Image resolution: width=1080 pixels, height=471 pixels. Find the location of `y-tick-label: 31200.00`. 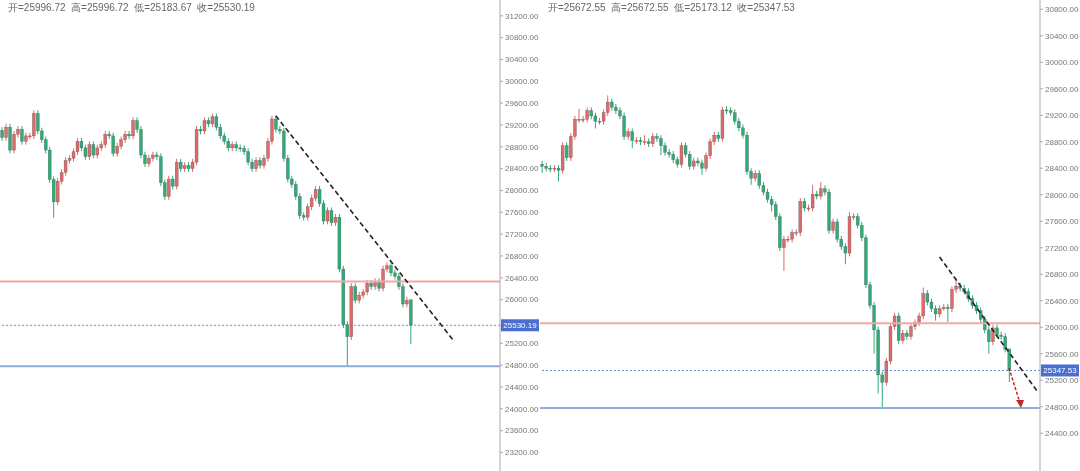

y-tick-label: 31200.00 is located at coordinates (522, 16).